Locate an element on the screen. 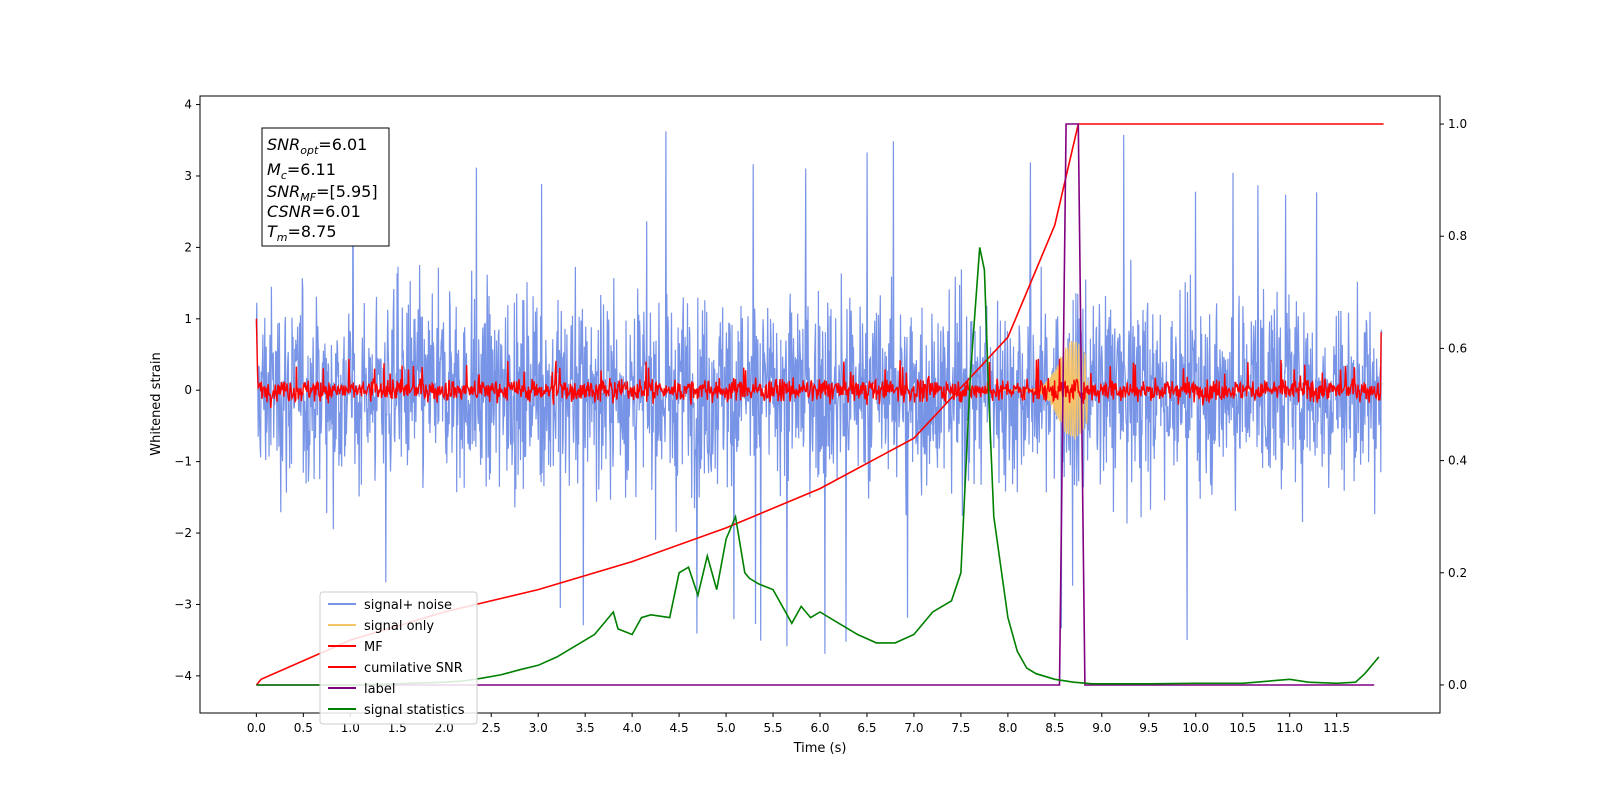 This screenshot has width=1600, height=800. y-right-tick-label: 0.2 is located at coordinates (1457, 573).